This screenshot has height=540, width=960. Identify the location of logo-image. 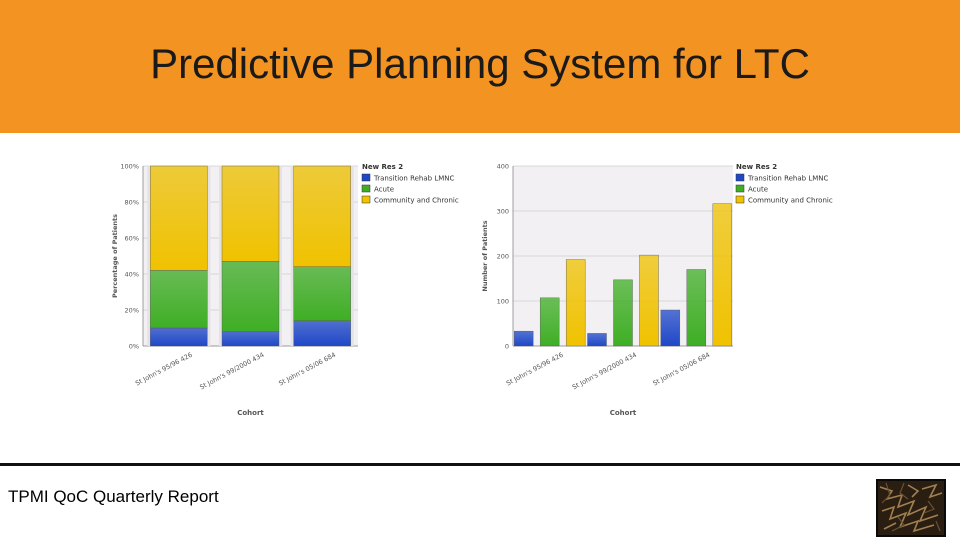
(911, 508).